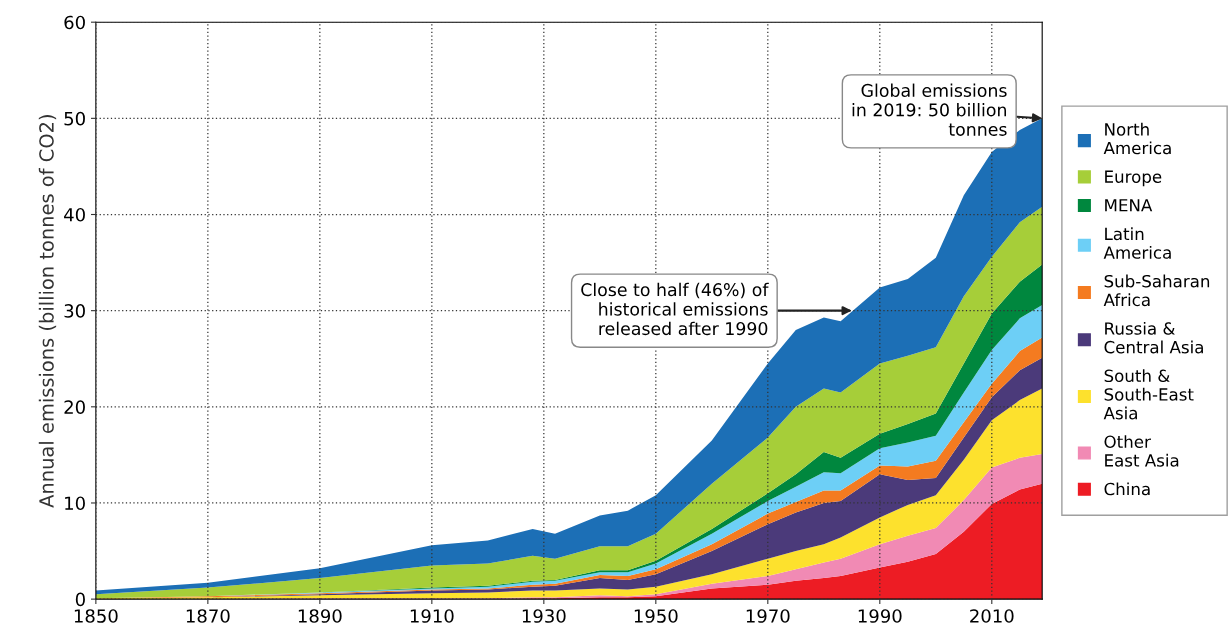  Describe the element at coordinates (96, 616) in the screenshot. I see `x-tick-label: 1850` at that location.